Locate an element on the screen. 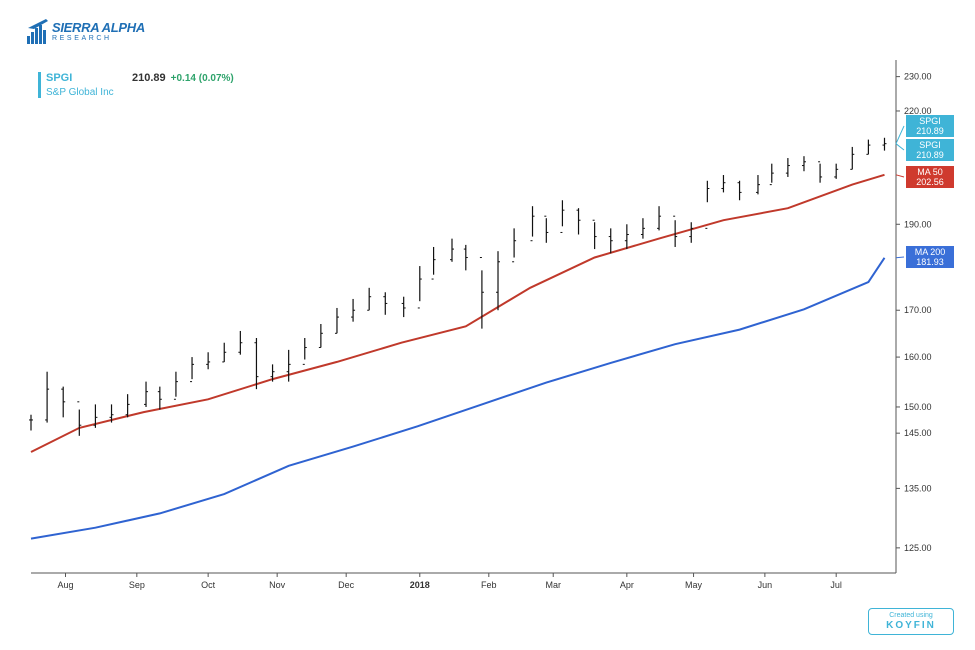 This screenshot has height=650, width=975. logo-subtitle: RESEARCH is located at coordinates (82, 38).